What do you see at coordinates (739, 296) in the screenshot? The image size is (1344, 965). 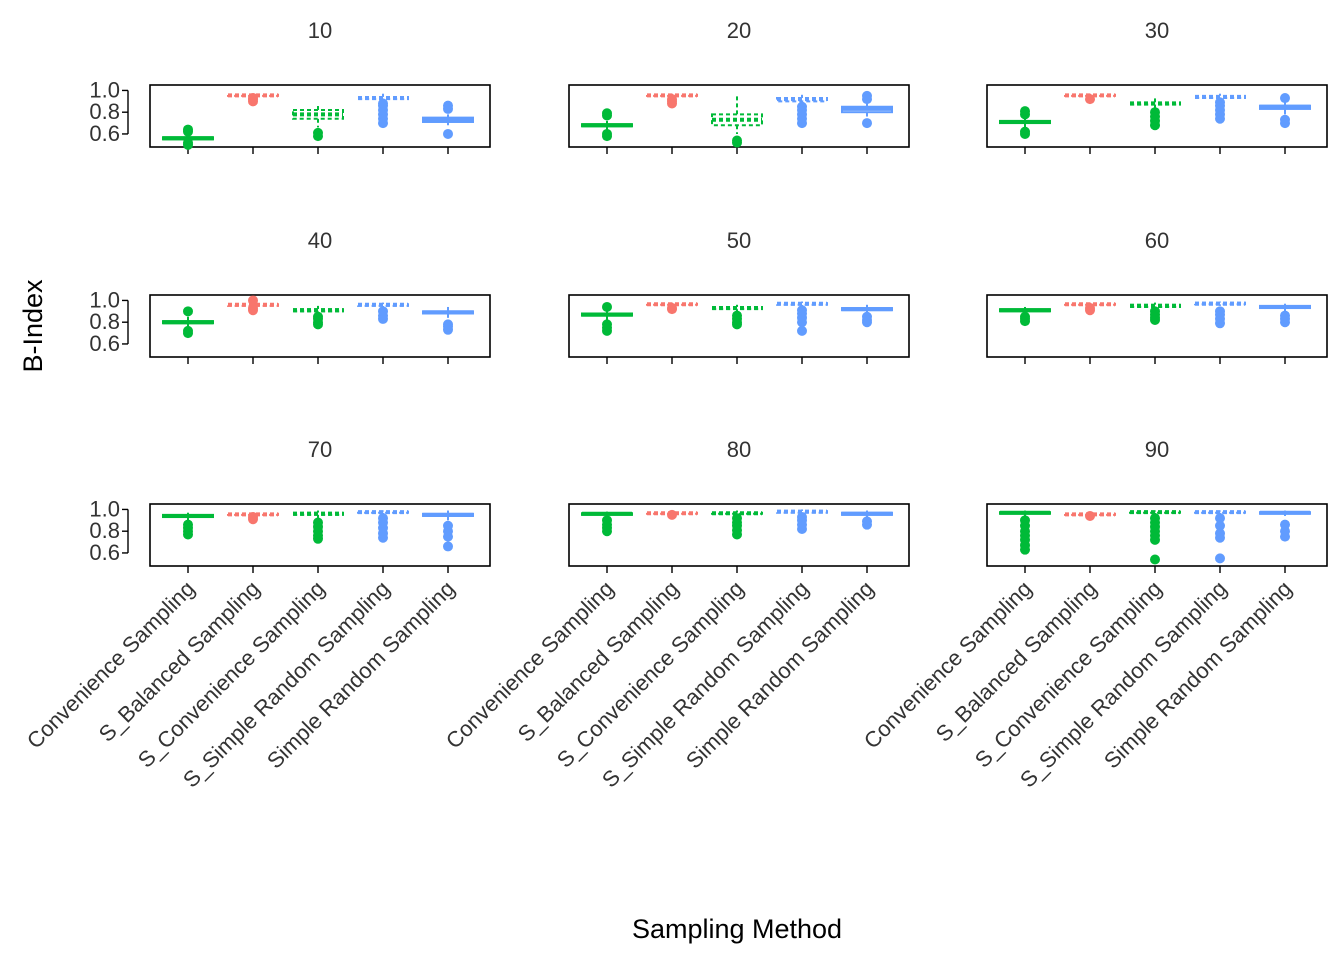 I see `facet-panel-50: 50` at bounding box center [739, 296].